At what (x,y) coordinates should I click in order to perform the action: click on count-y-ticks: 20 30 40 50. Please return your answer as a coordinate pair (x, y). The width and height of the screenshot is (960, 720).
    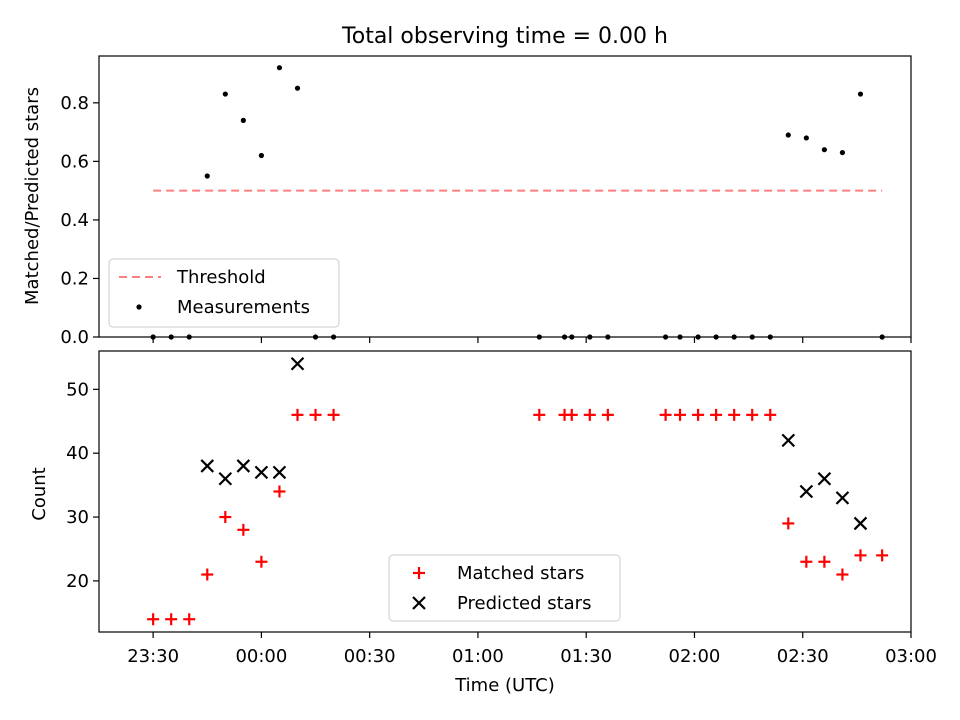
    Looking at the image, I should click on (82, 485).